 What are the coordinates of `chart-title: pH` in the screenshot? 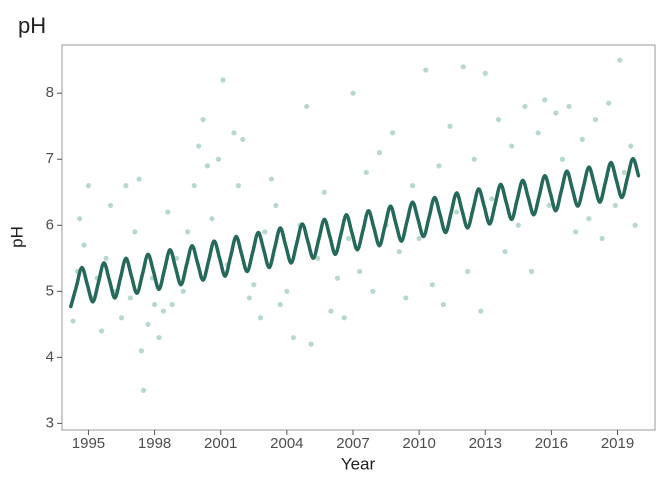 It's located at (32, 25).